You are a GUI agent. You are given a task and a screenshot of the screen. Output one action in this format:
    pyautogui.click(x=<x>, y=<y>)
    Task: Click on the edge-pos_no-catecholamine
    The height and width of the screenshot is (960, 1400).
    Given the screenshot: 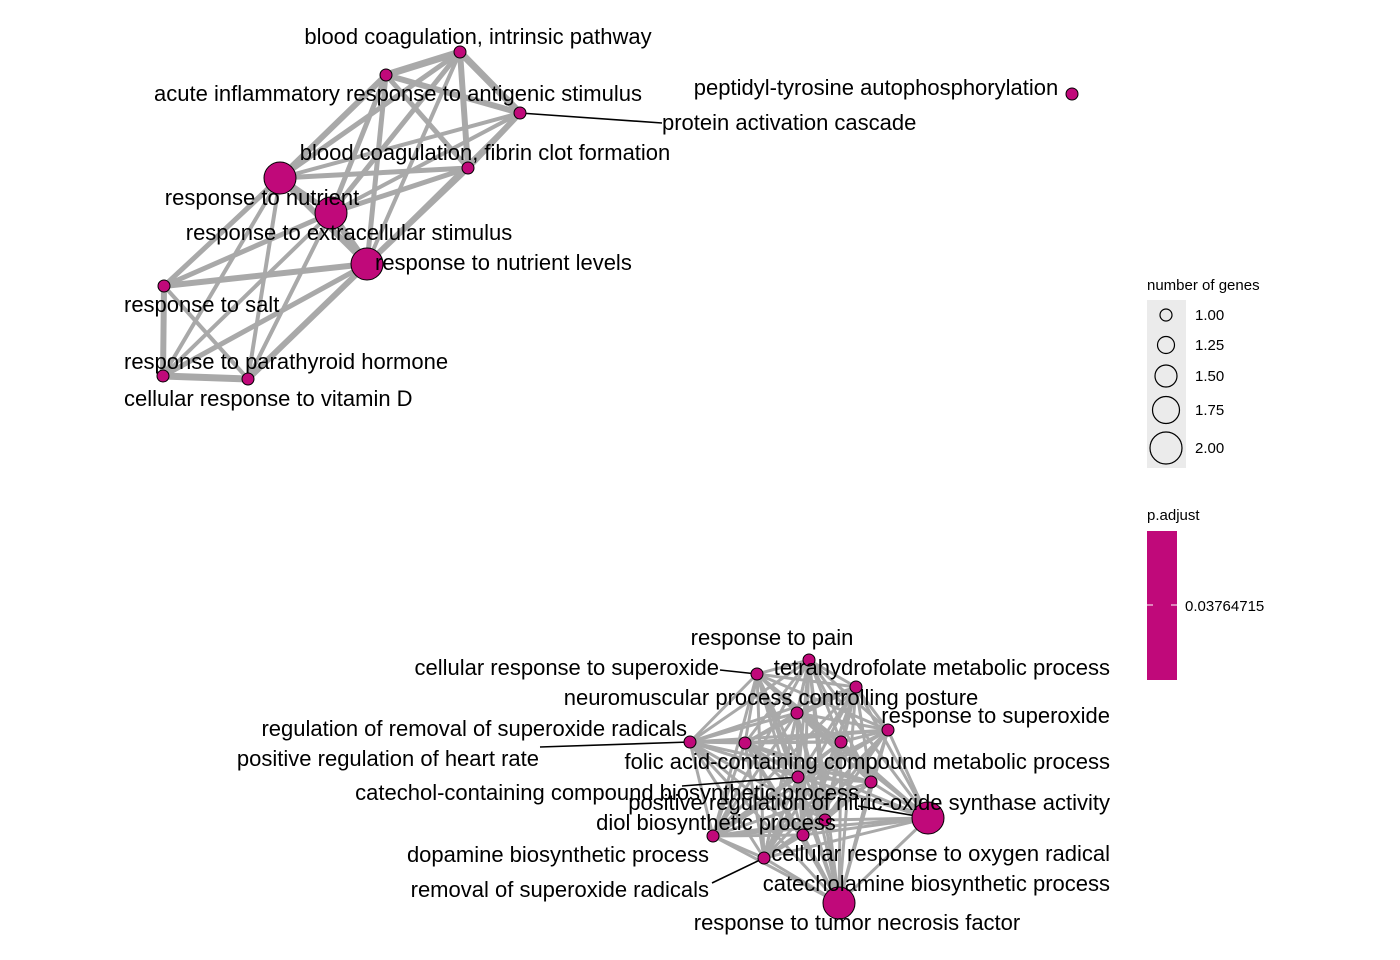 What is the action you would take?
    pyautogui.click(x=876, y=819)
    